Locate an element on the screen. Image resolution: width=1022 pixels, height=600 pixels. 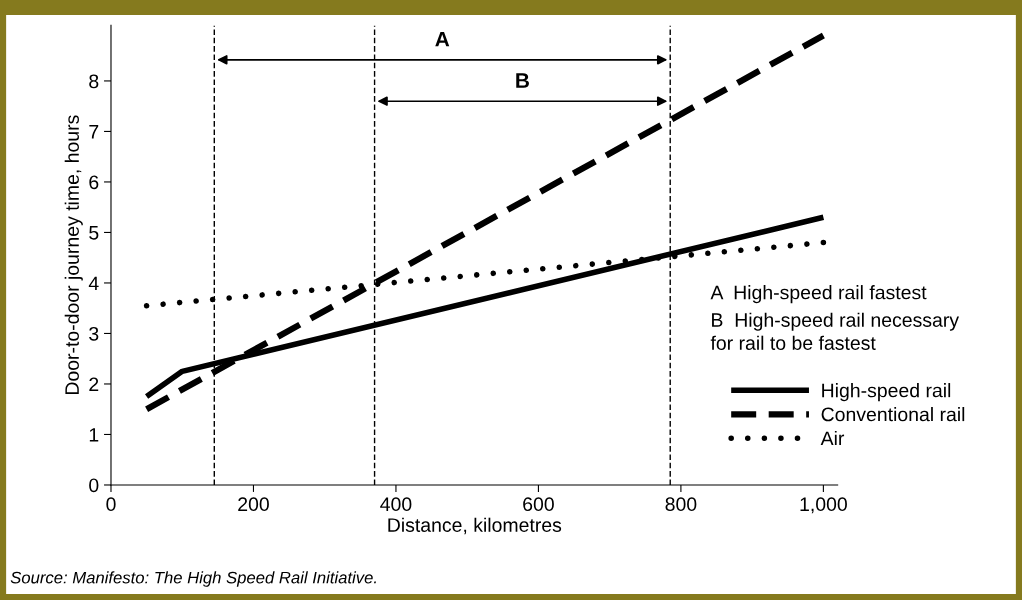
y-tick-label: 1 is located at coordinates (94, 435).